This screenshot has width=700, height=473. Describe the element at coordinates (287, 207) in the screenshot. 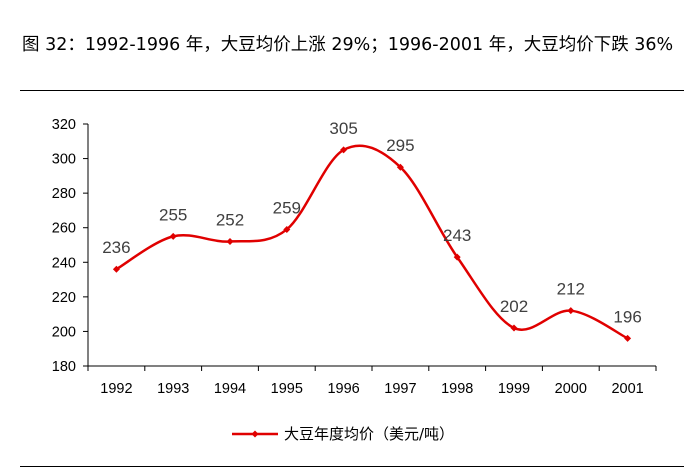

I see `data-label: 259` at that location.